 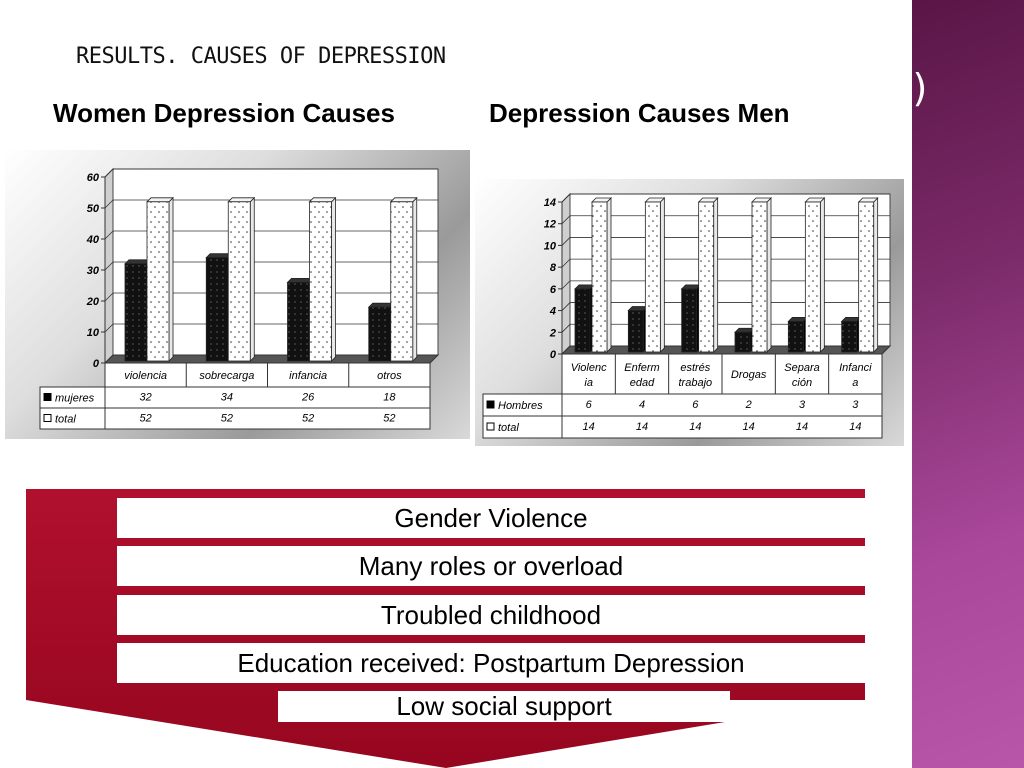 What do you see at coordinates (695, 368) in the screenshot?
I see `category-label: estrés` at bounding box center [695, 368].